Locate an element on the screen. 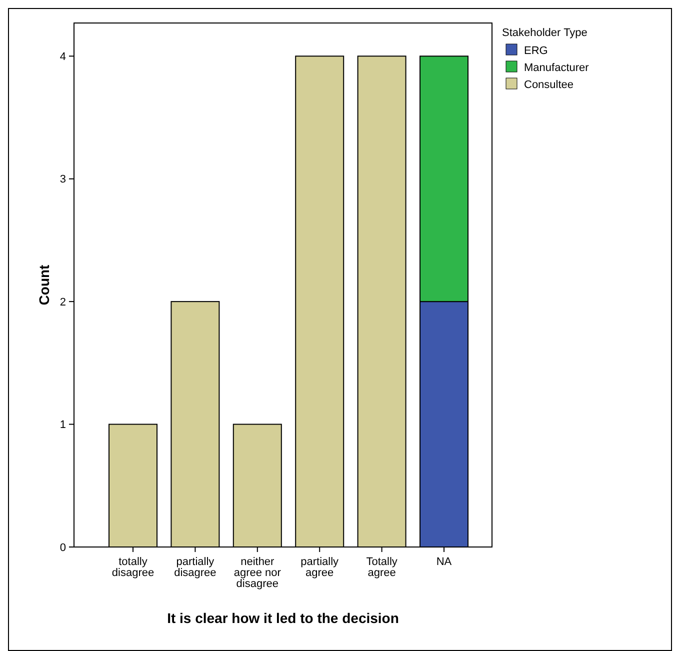 The image size is (674, 651). y-tick-label: 2 is located at coordinates (63, 302).